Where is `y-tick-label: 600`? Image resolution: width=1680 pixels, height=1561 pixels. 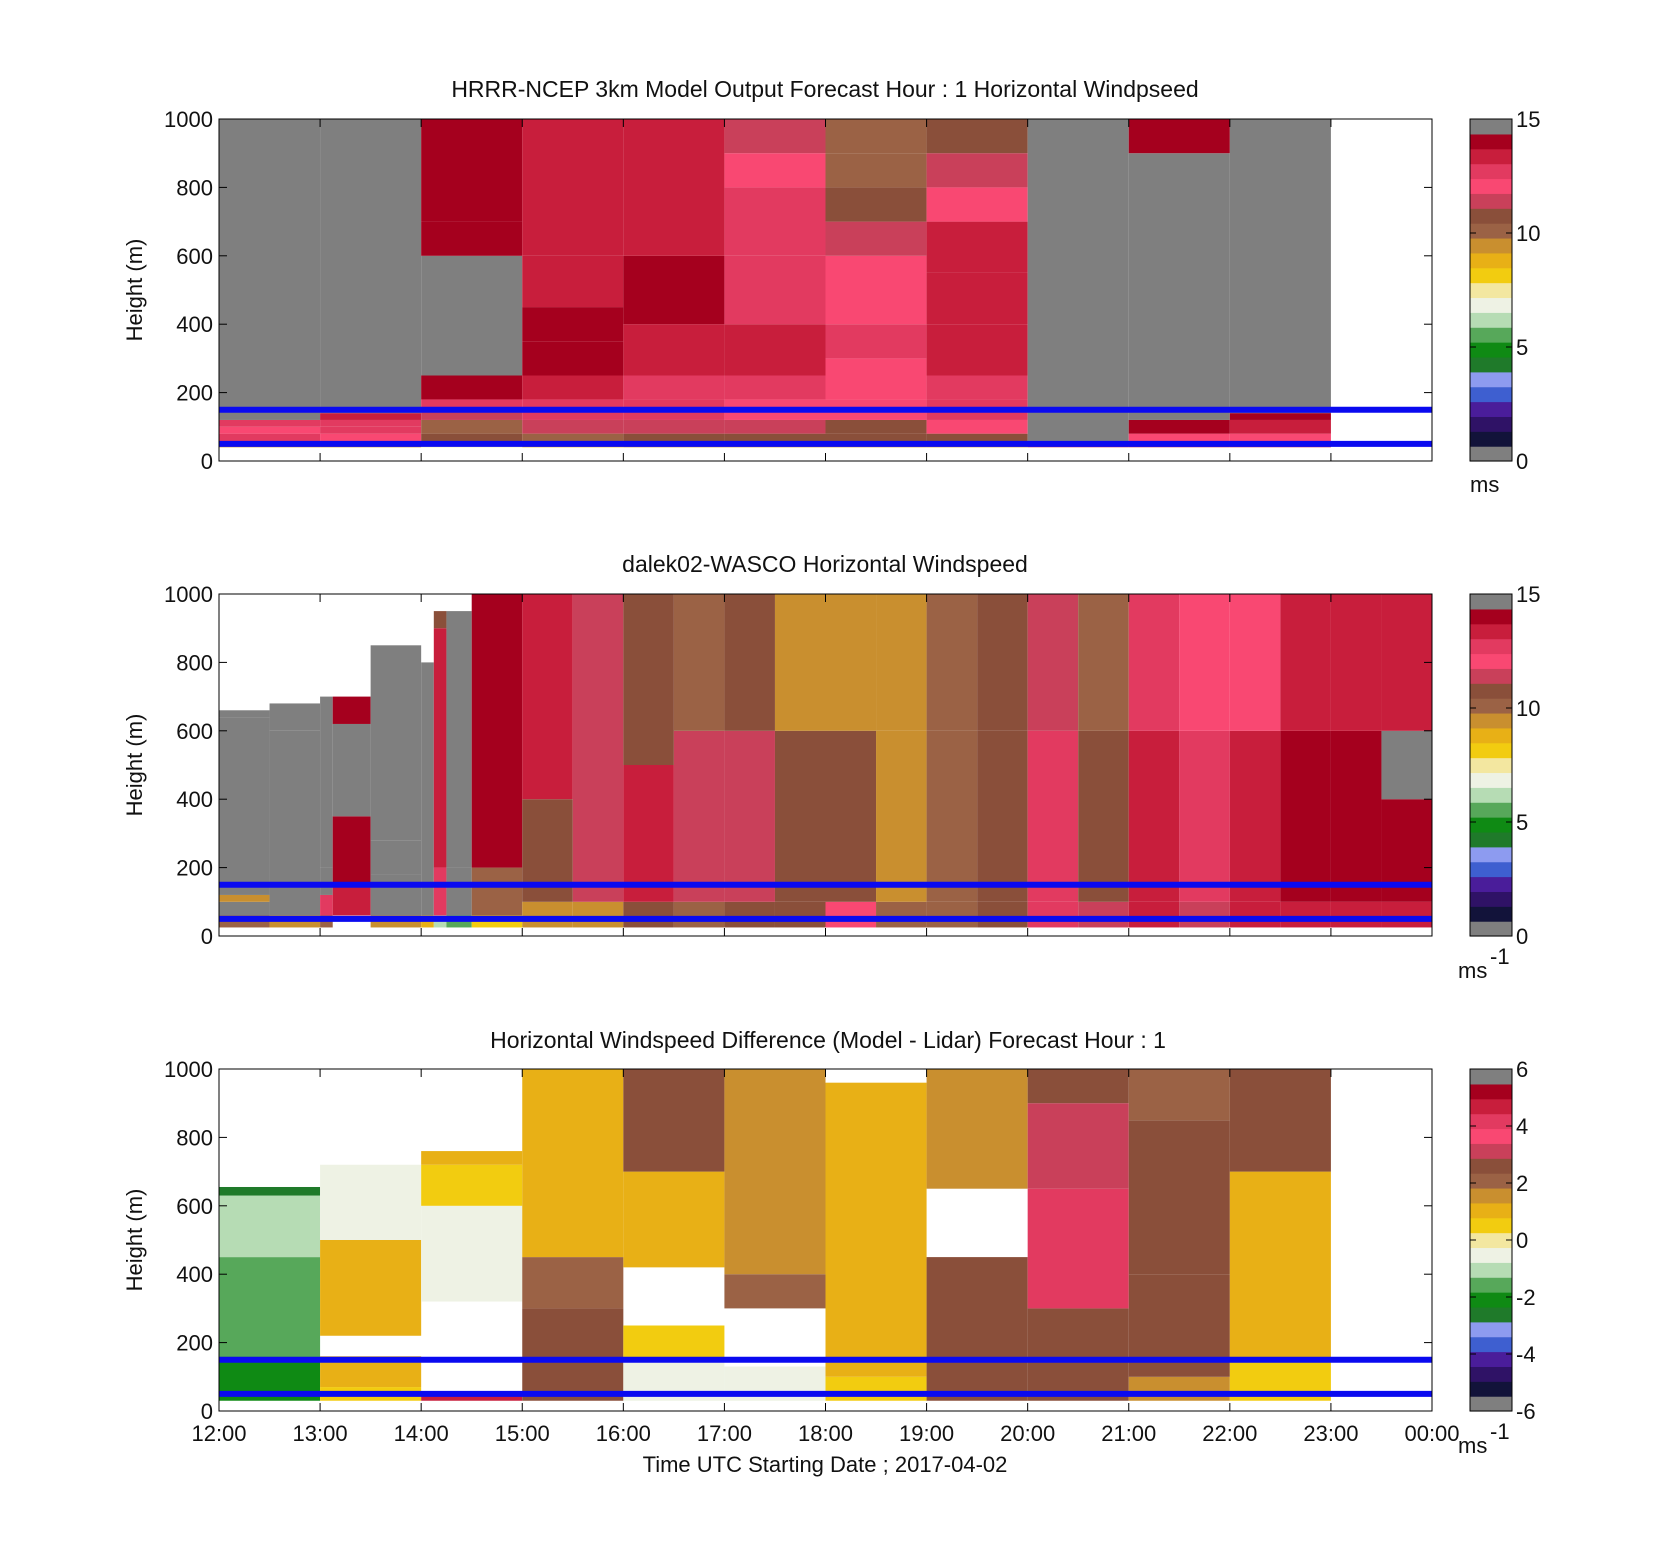
y-tick-label: 600 is located at coordinates (194, 731).